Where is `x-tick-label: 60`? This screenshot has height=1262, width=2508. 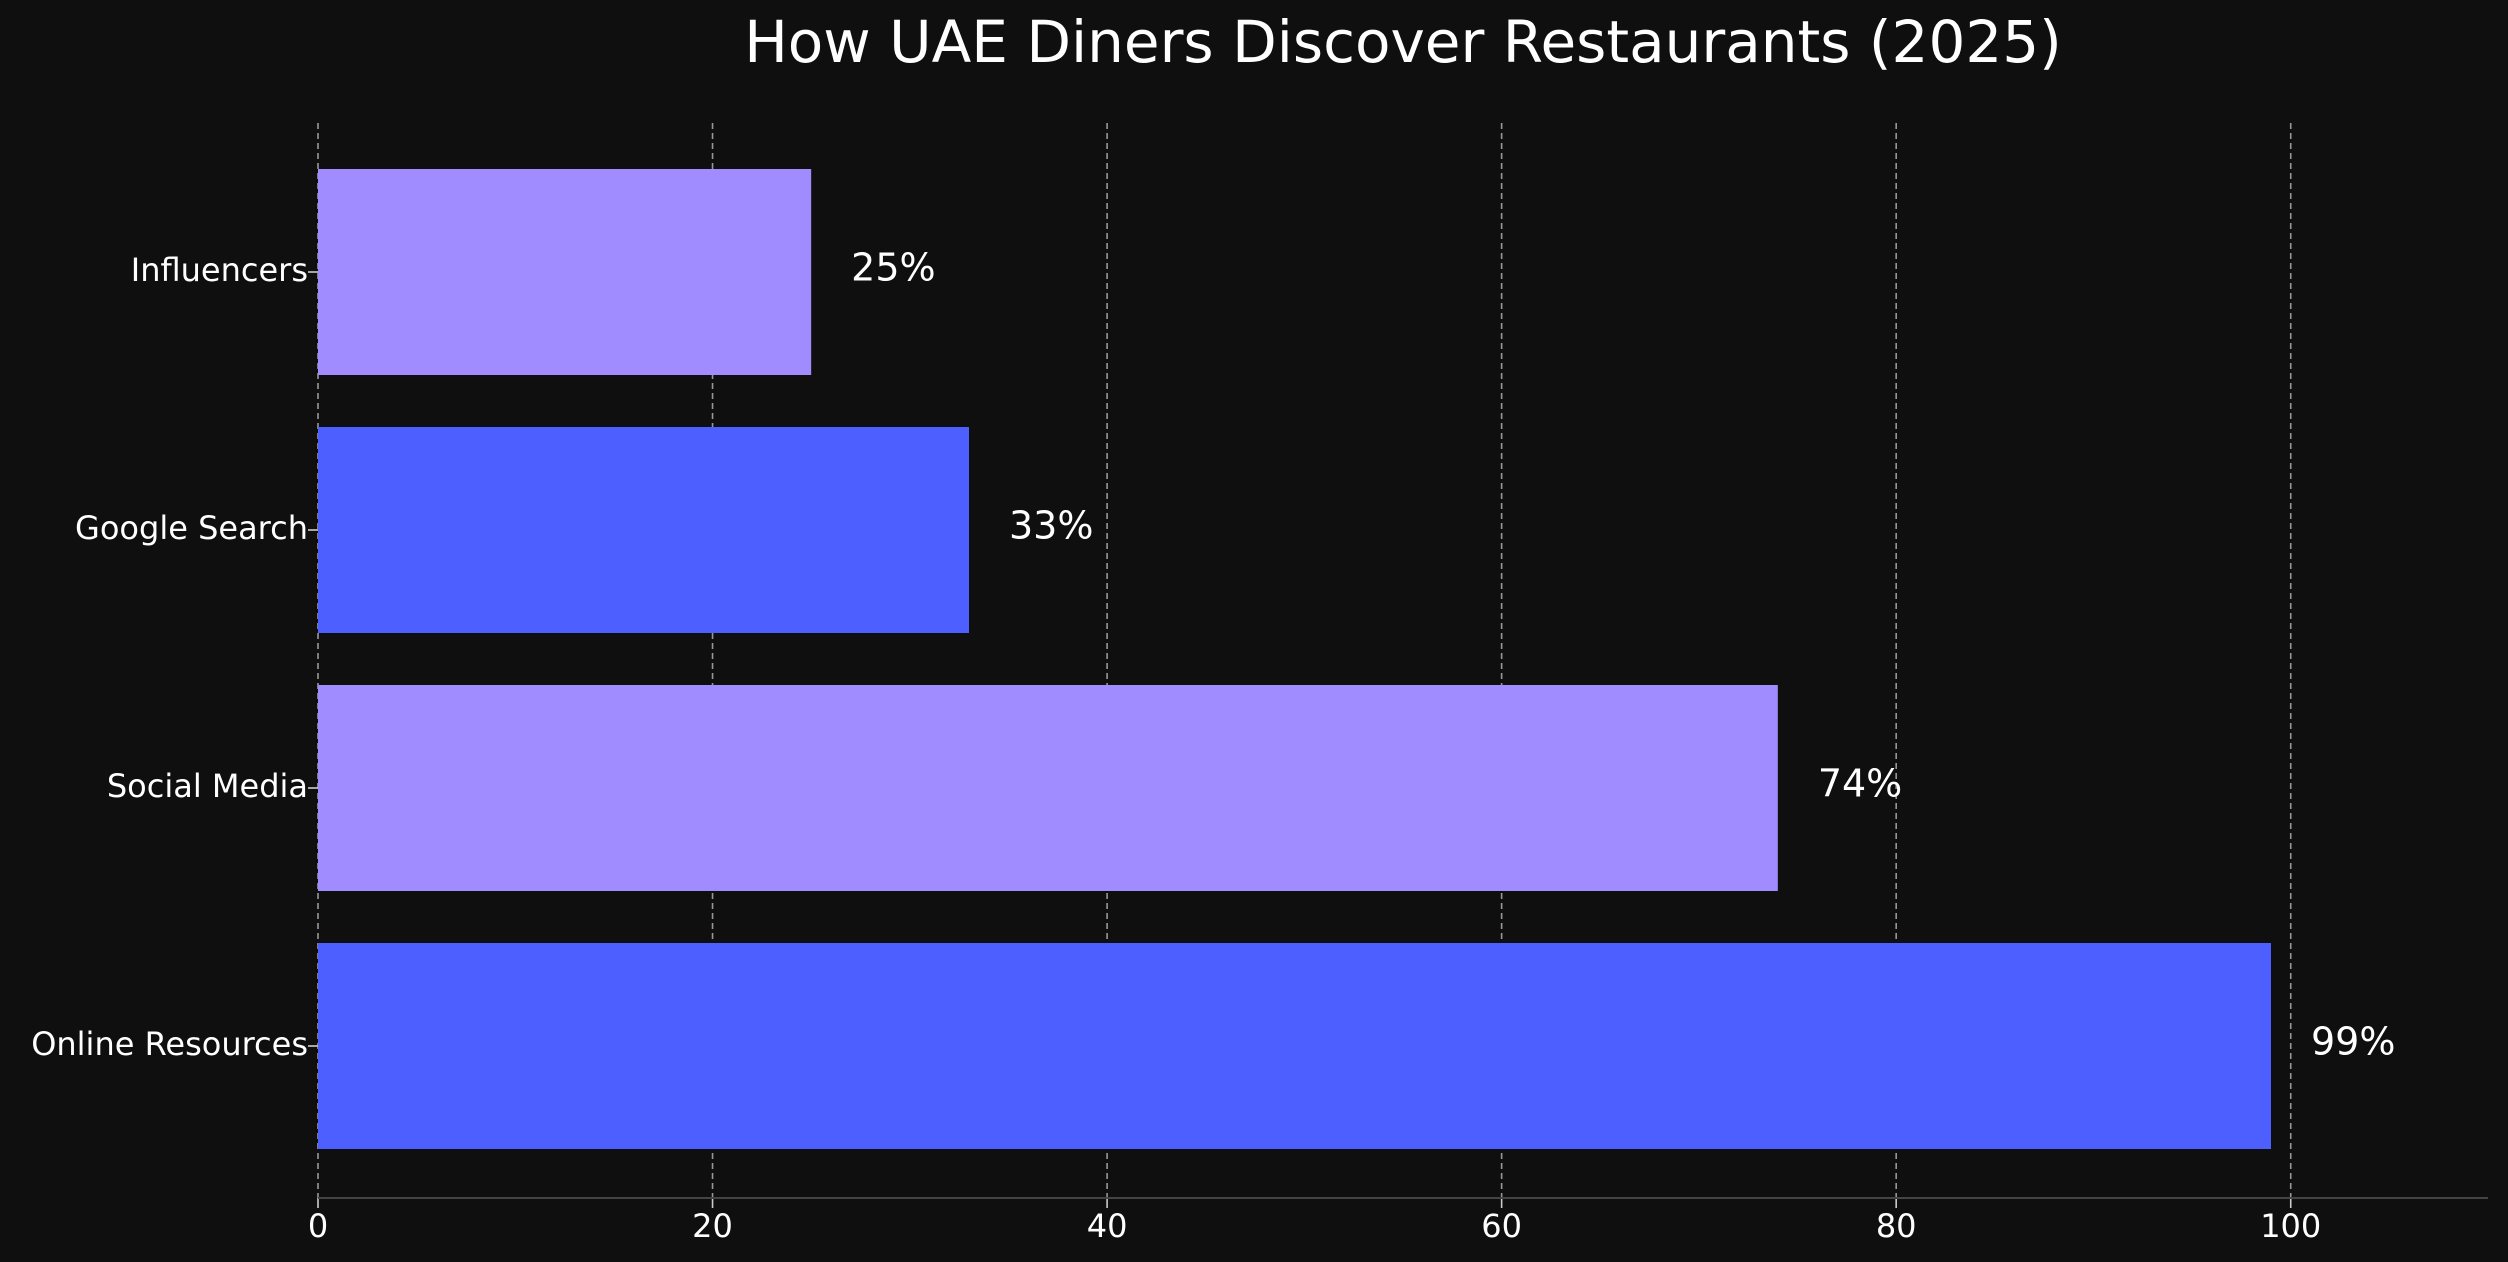
x-tick-label: 60 is located at coordinates (1501, 1226).